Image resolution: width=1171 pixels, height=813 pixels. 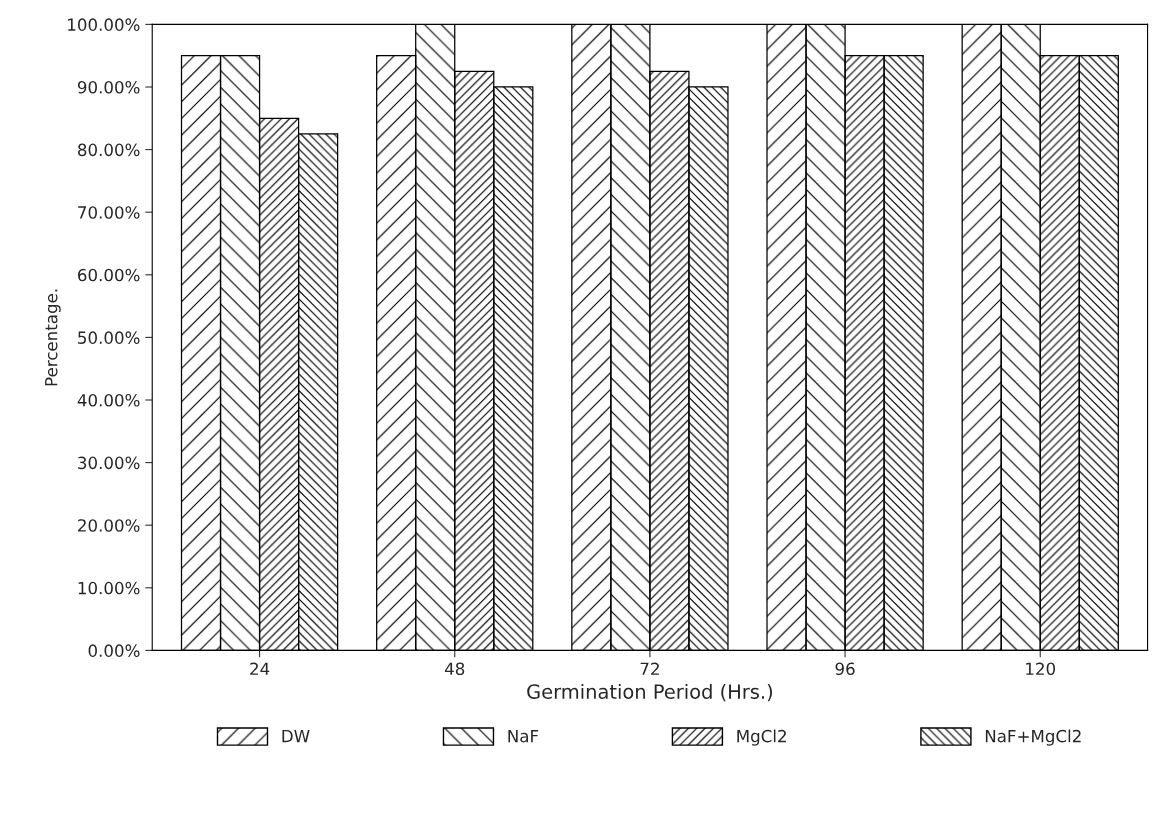 What do you see at coordinates (1033, 737) in the screenshot?
I see `legend-label: NaF+MgCl2` at bounding box center [1033, 737].